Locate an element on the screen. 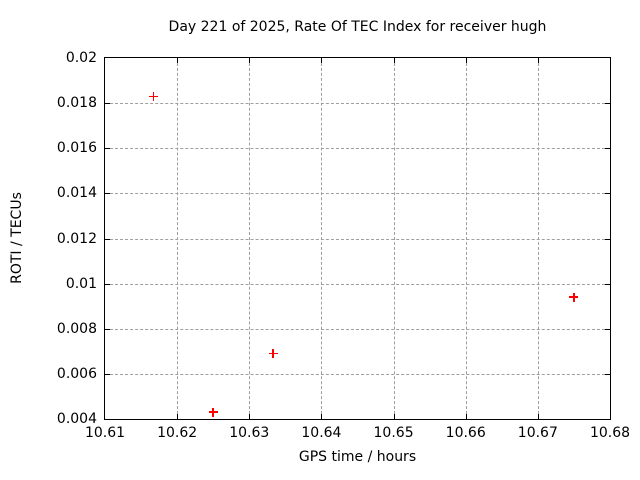  x-tick-label: 10.65 is located at coordinates (393, 433).